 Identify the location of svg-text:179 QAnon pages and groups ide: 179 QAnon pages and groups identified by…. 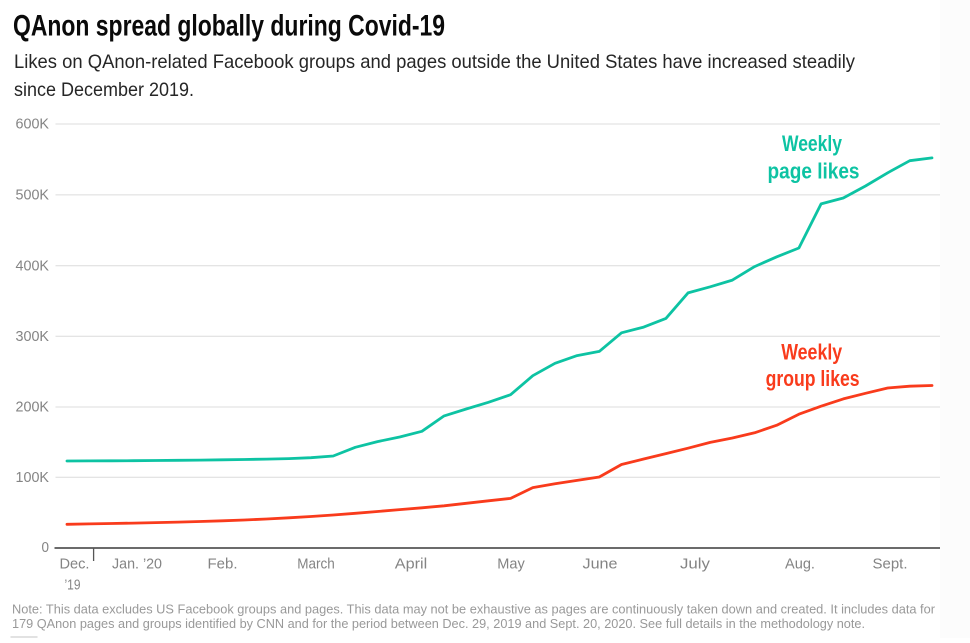
(438, 623).